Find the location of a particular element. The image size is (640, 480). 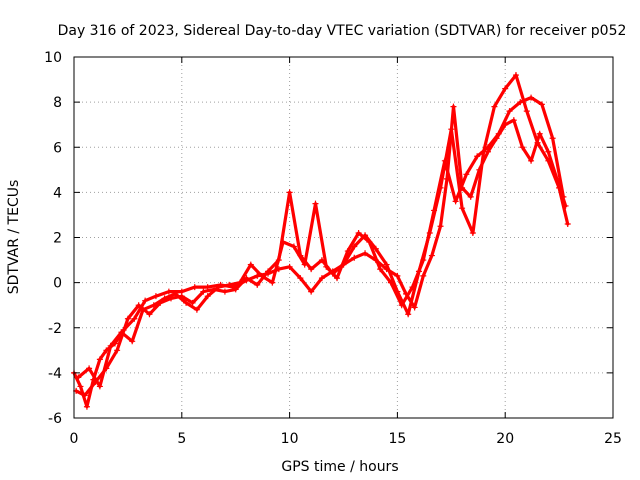

y-tick-label: 6 is located at coordinates (57, 148).